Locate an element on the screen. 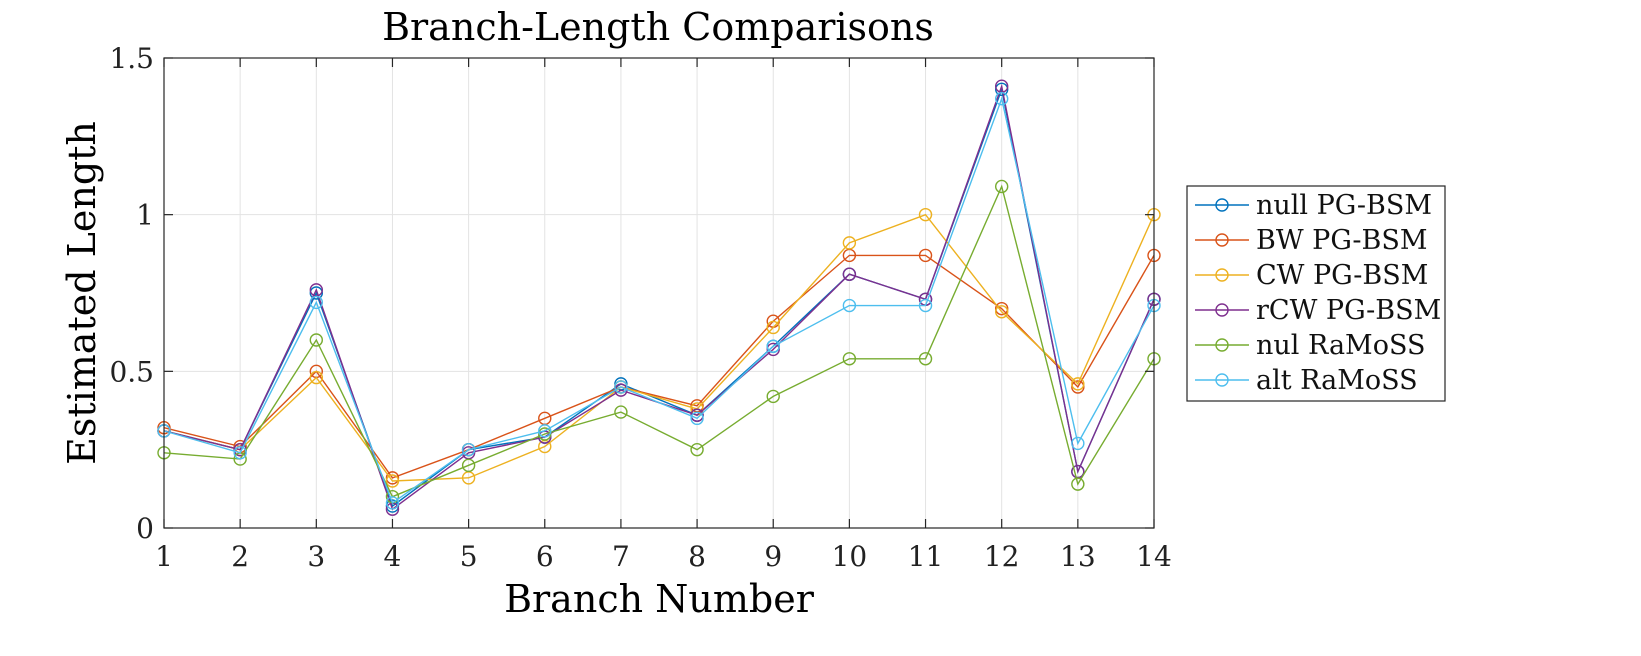  y-tick-label: 1.5 is located at coordinates (131, 58).